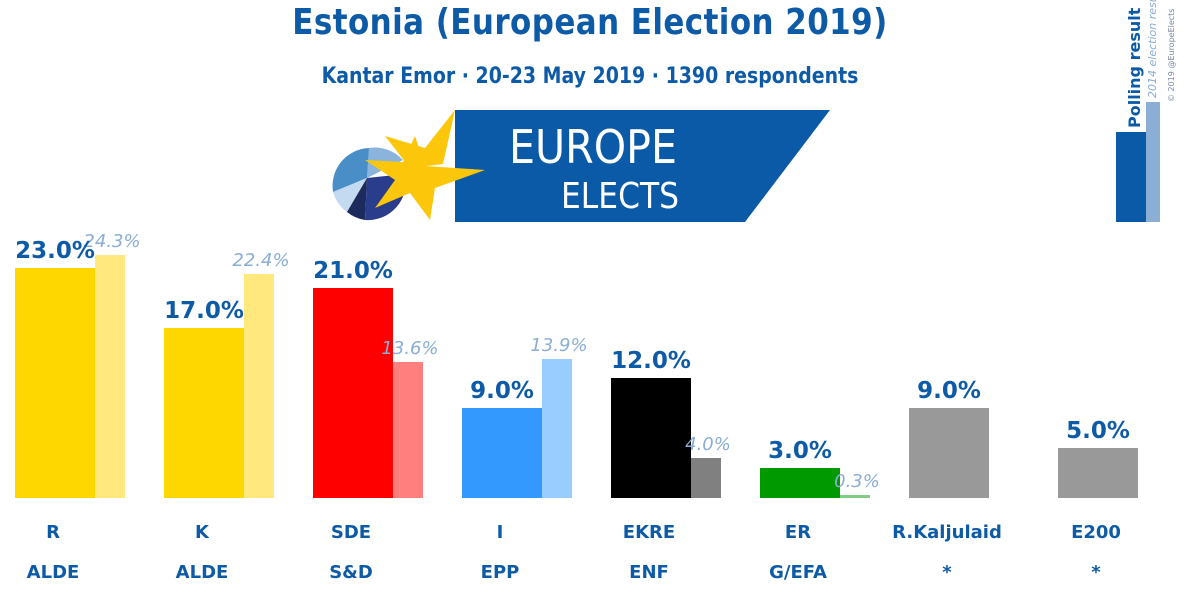 This screenshot has height=589, width=1200. Describe the element at coordinates (204, 311) in the screenshot. I see `value-label-polling-K: 17.0%` at that location.